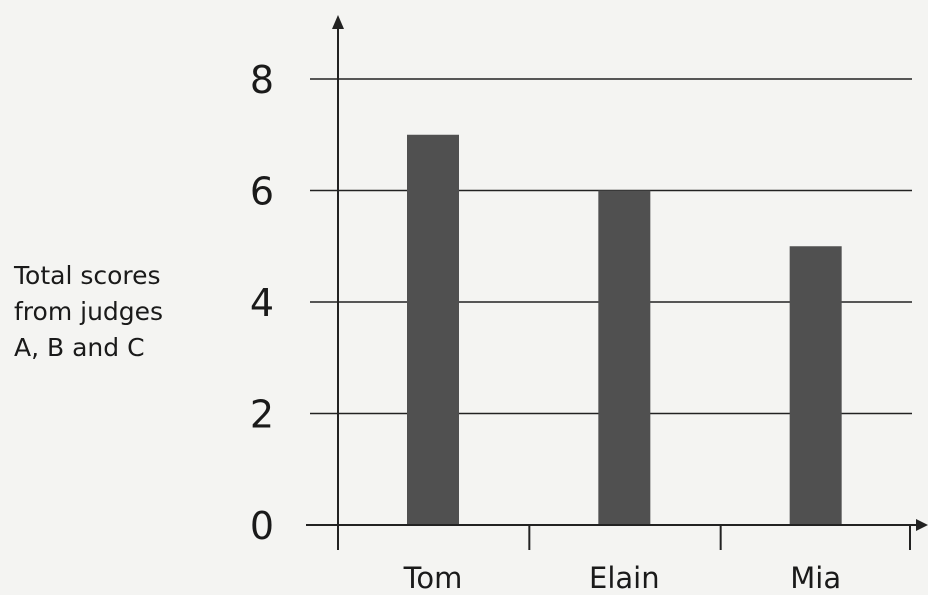 The width and height of the screenshot is (928, 595). I want to click on y-axis-label-line-1: Total scores, so click(87, 275).